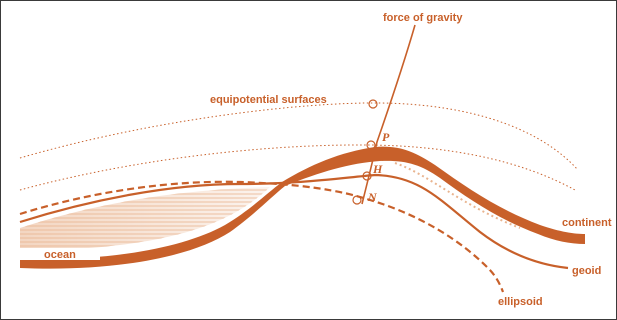 This screenshot has width=617, height=320. Describe the element at coordinates (372, 197) in the screenshot. I see `point-n-label: N` at that location.